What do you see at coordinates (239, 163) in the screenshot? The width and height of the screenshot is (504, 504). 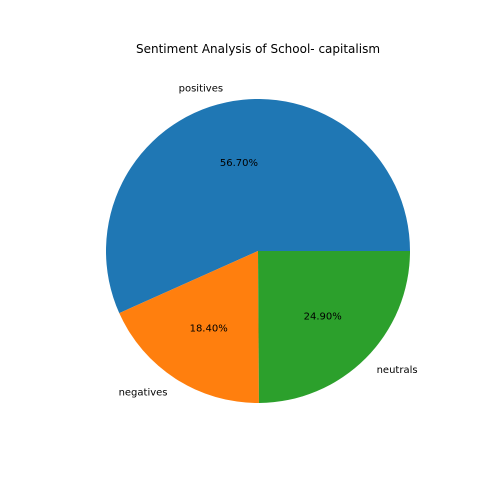 I see `percent-label-positives: 56.70%` at bounding box center [239, 163].